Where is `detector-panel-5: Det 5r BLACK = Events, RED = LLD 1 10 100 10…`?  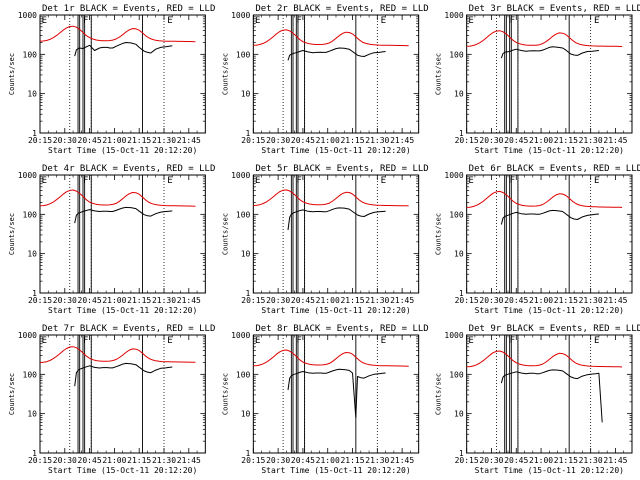 detector-panel-5: Det 5r BLACK = Events, RED = LLD 1 10 100 10… is located at coordinates (324, 239).